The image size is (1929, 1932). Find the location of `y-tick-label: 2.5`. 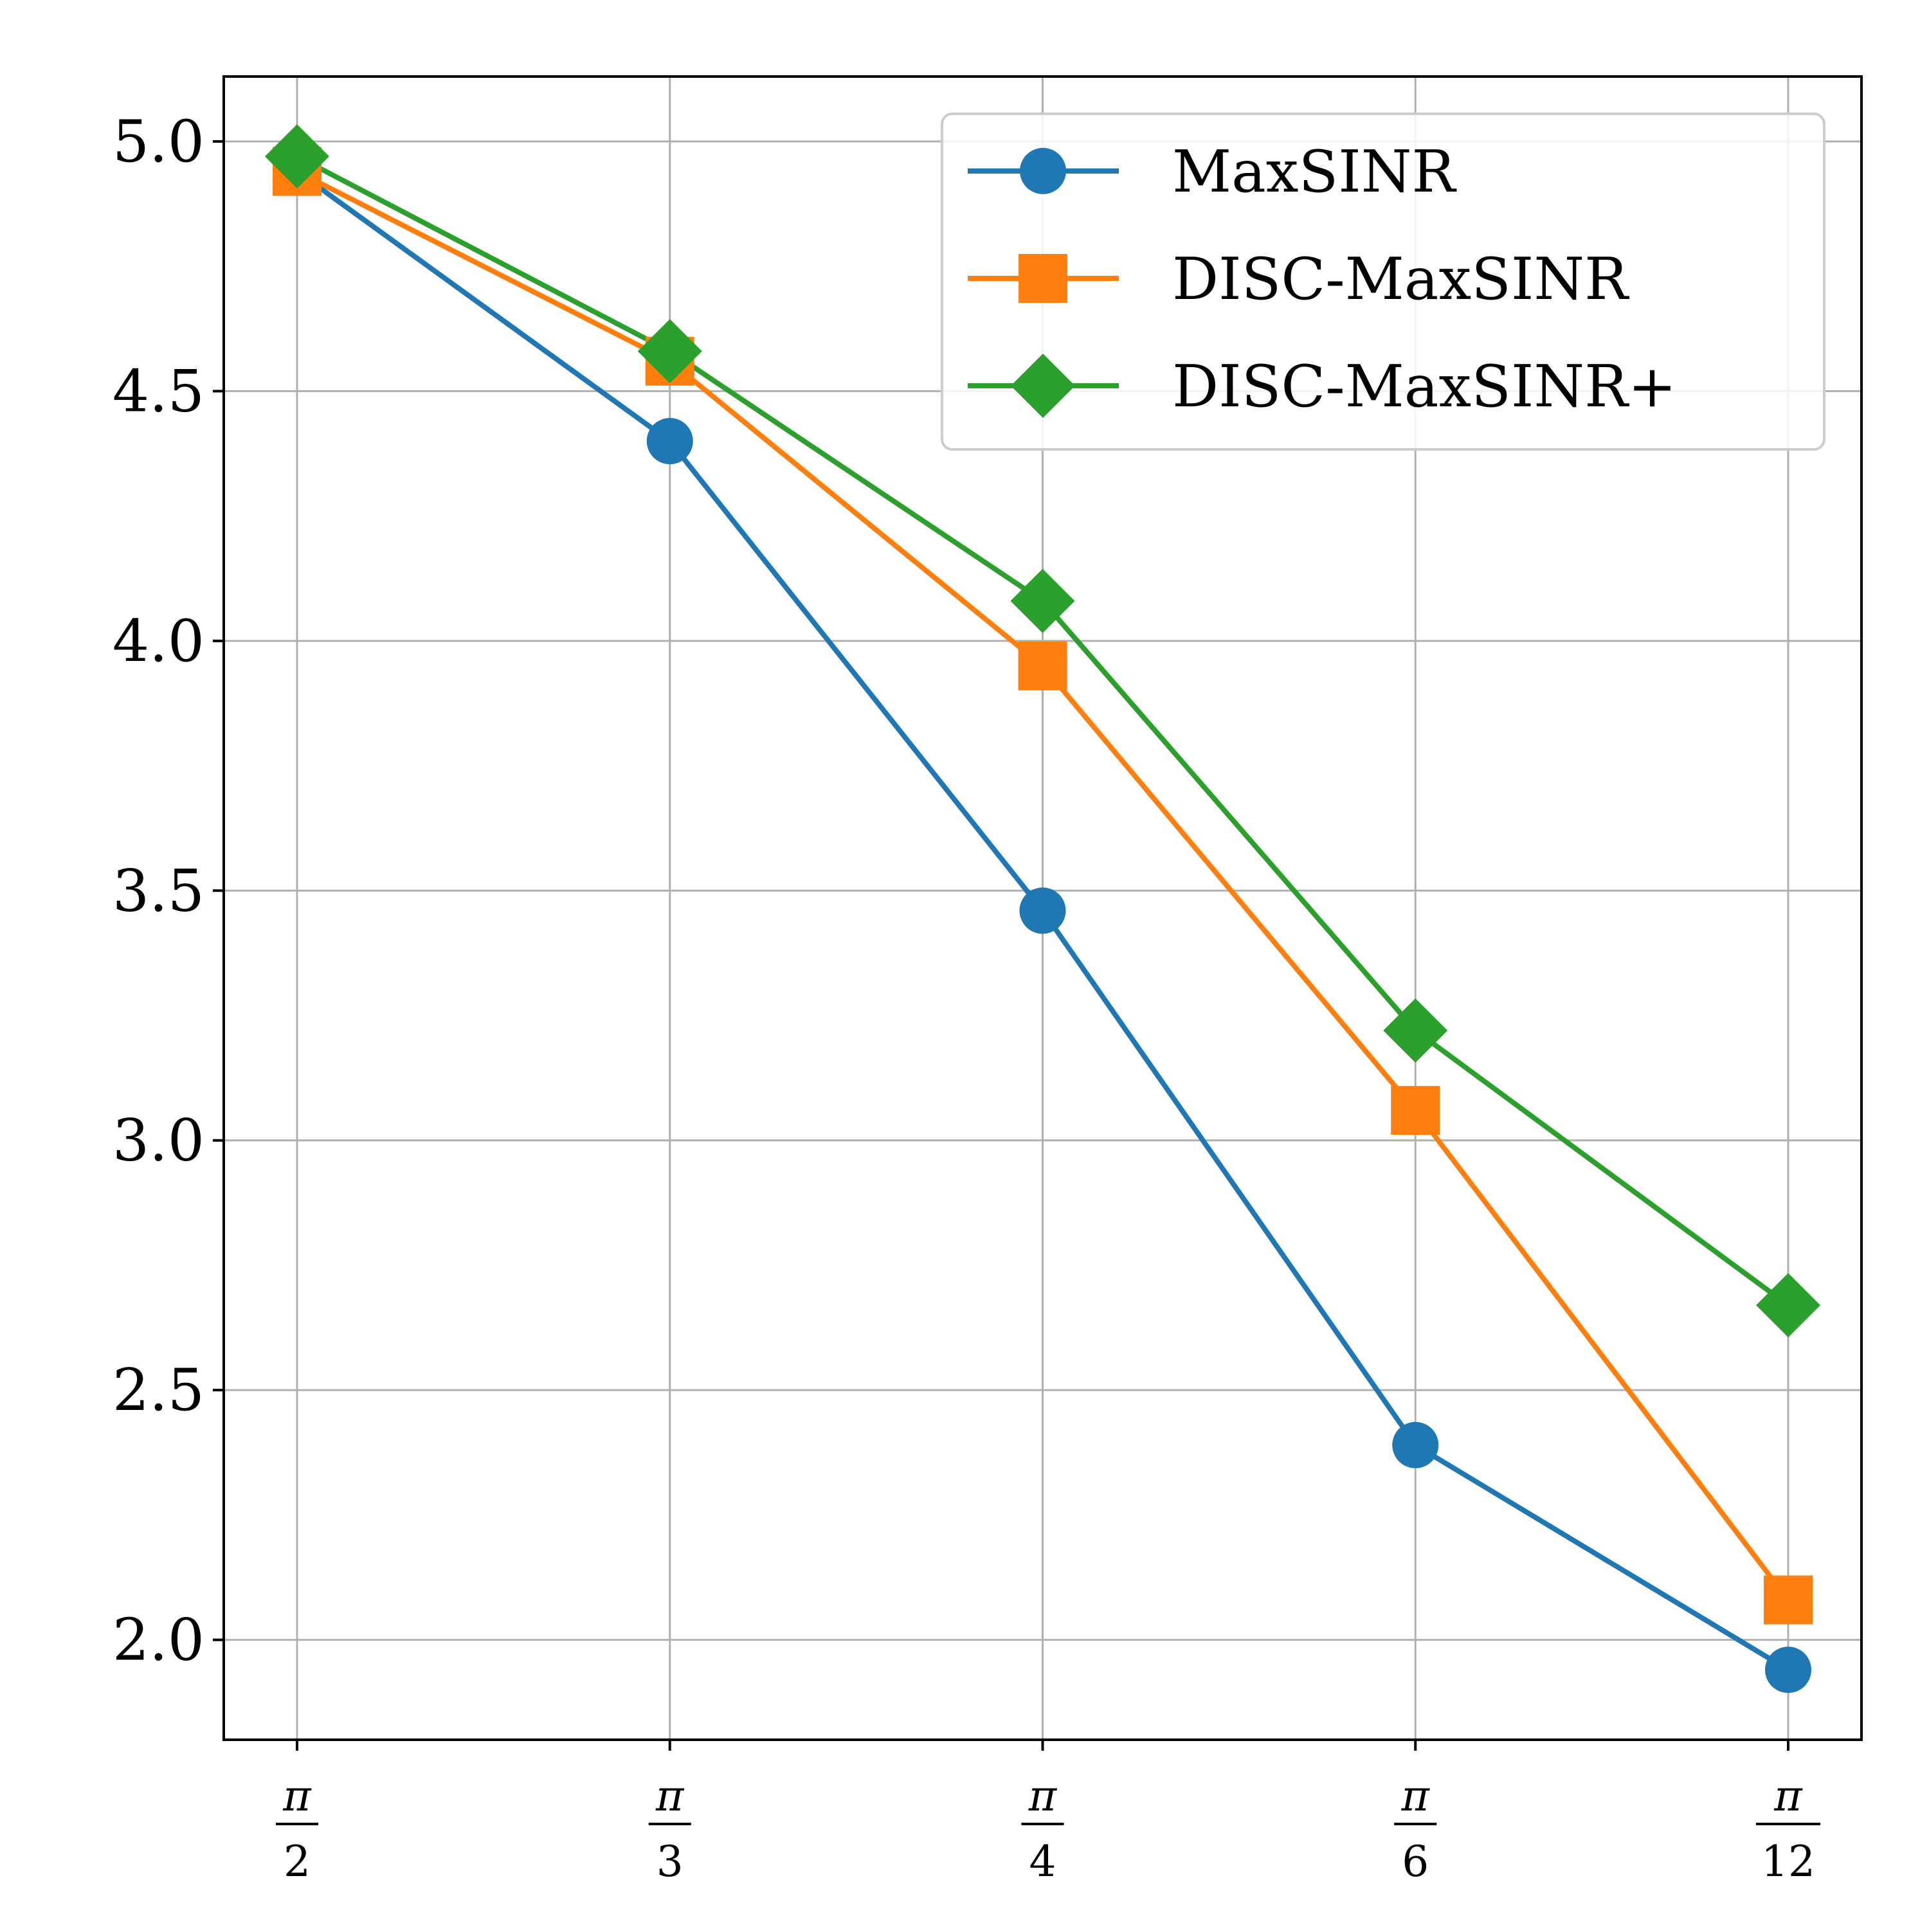

y-tick-label: 2.5 is located at coordinates (158, 1390).